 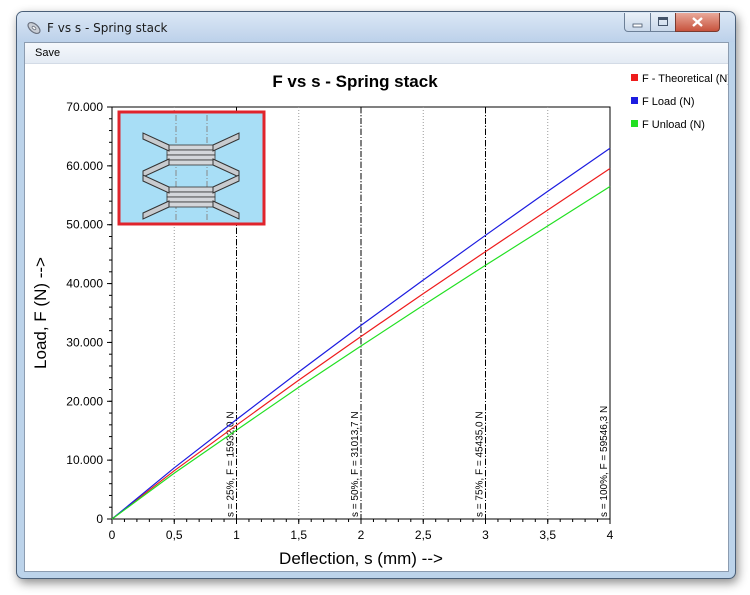 What do you see at coordinates (547, 535) in the screenshot?
I see `x-tick-label: 3,5` at bounding box center [547, 535].